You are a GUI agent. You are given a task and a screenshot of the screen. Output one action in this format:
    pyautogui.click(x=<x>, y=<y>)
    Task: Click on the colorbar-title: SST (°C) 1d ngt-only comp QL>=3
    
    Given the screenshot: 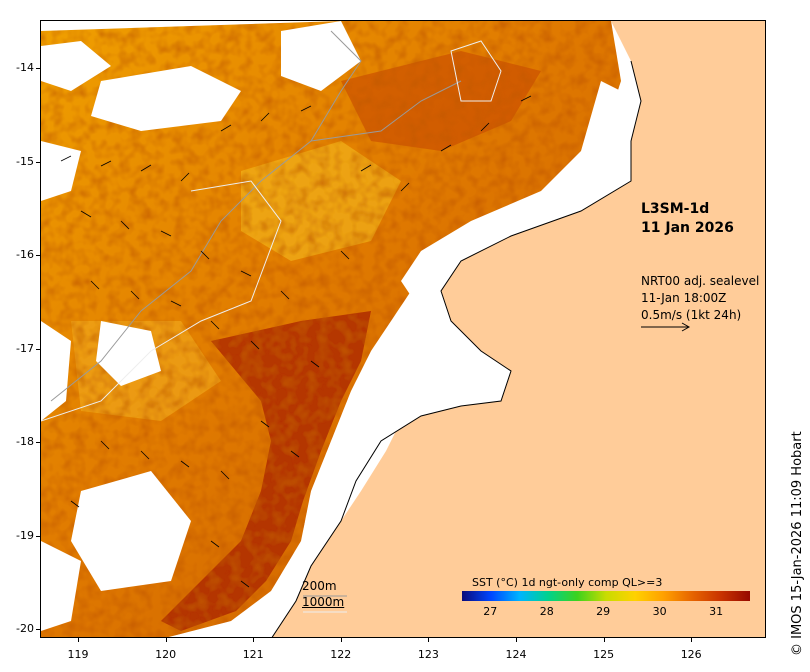 What is the action you would take?
    pyautogui.click(x=567, y=582)
    